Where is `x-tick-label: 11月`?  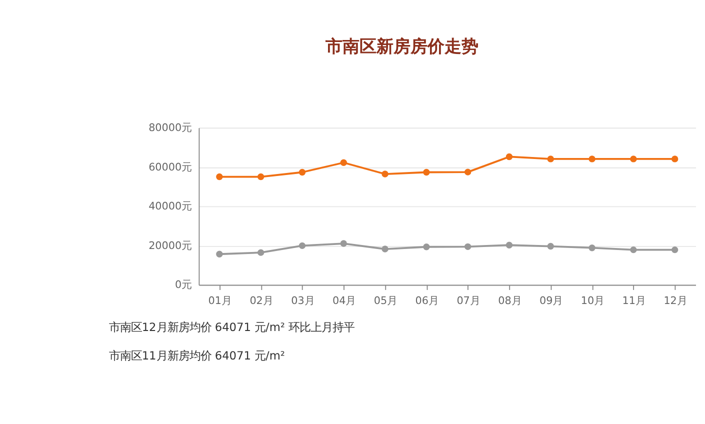 x-tick-label: 11月 is located at coordinates (634, 301).